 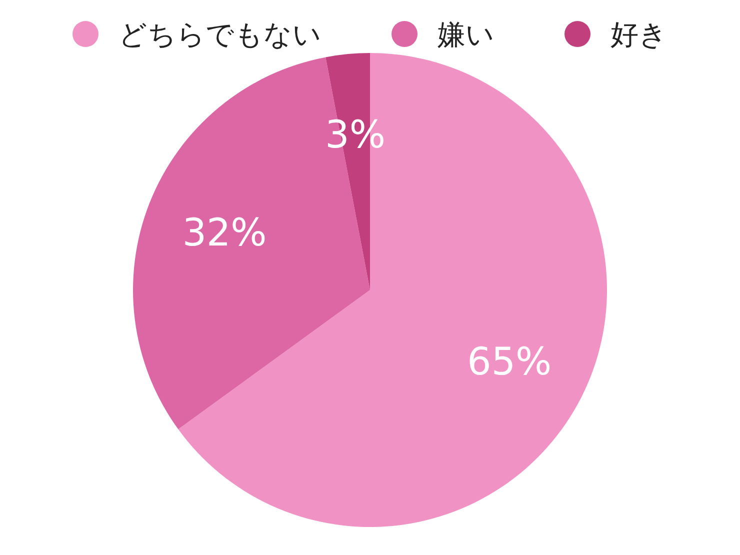 I want to click on data-label: 3%, so click(x=355, y=134).